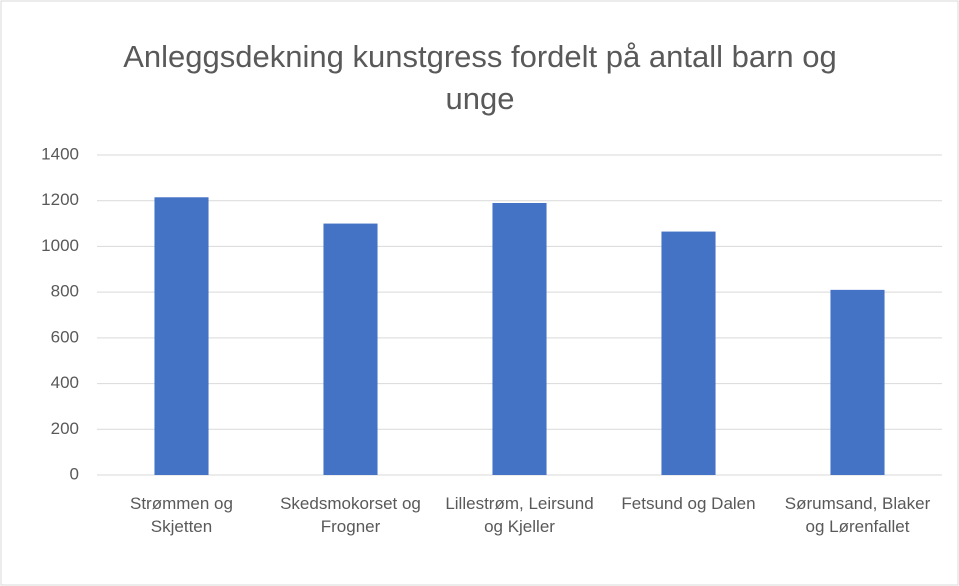 The height and width of the screenshot is (586, 959). Describe the element at coordinates (65, 336) in the screenshot. I see `y-tick-label: 600` at that location.